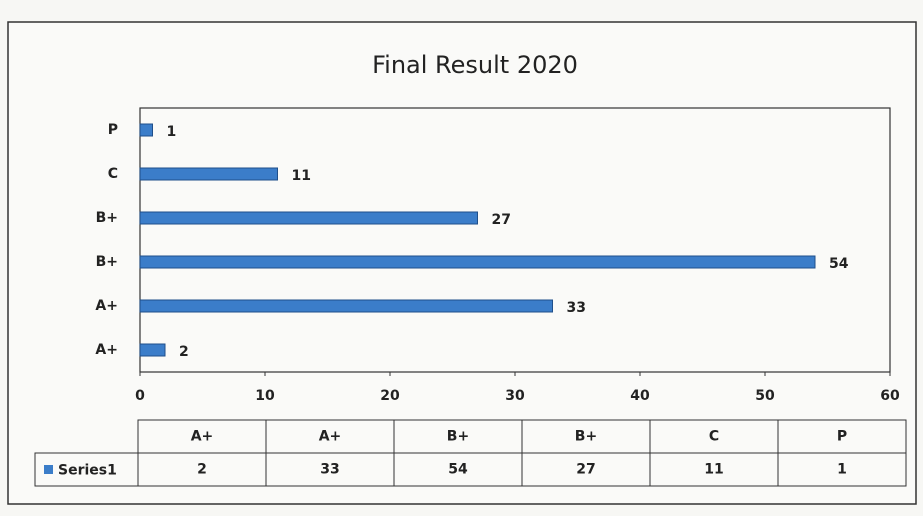 The image size is (923, 516). I want to click on data-label: 54, so click(839, 264).